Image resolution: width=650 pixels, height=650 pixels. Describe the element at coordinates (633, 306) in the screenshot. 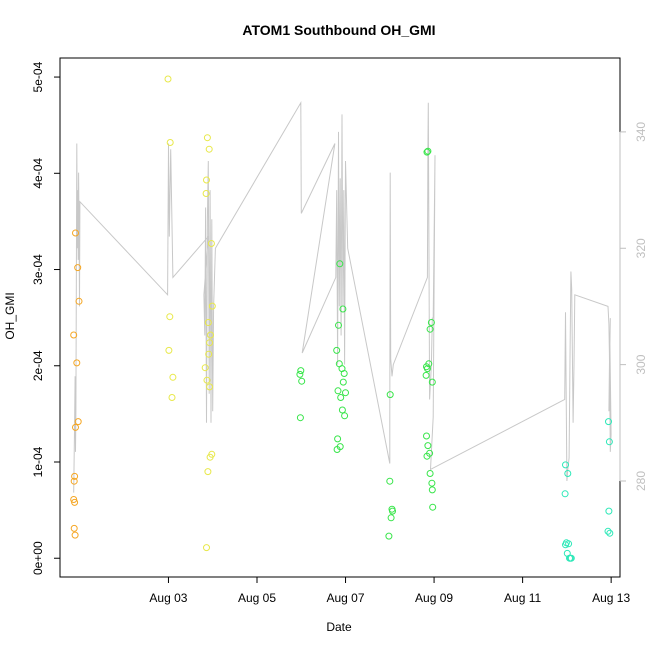

I see `right-y-axis: 280 300 320 340` at that location.